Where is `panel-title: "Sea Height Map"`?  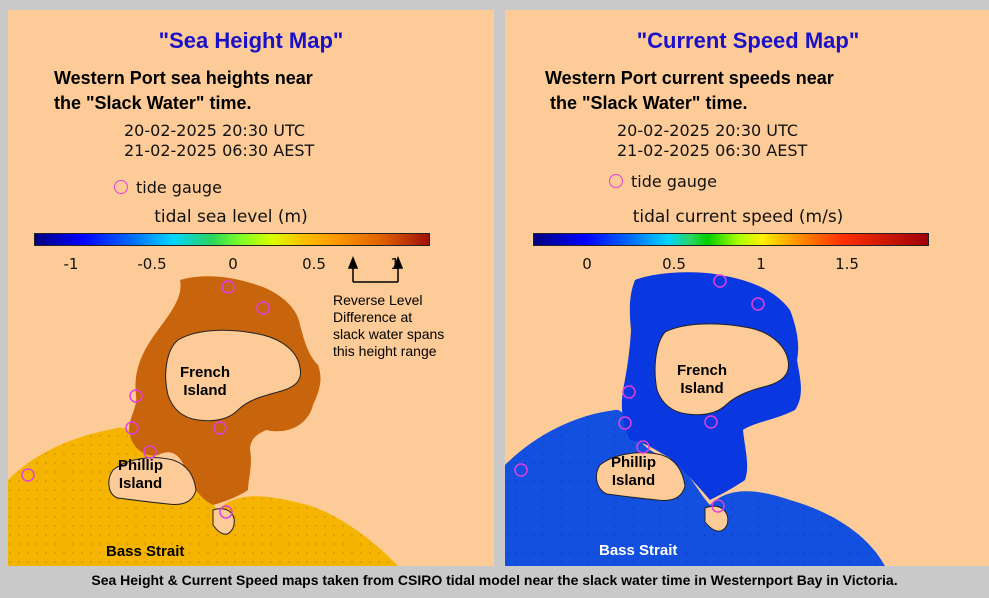
panel-title: "Sea Height Map" is located at coordinates (251, 40).